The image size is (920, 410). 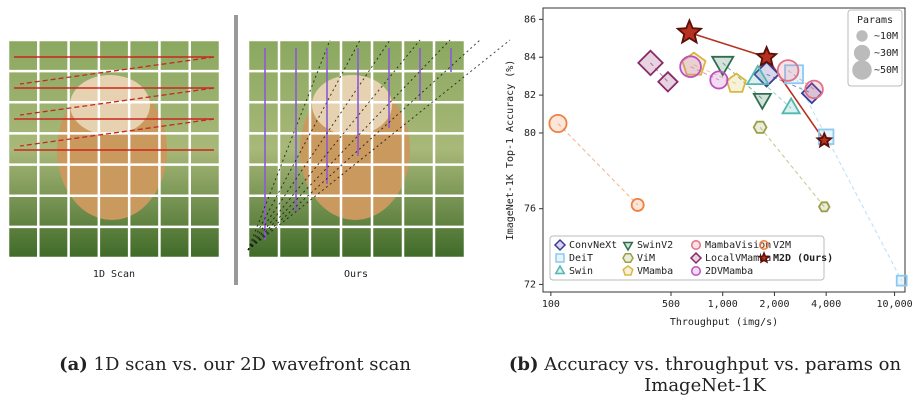 What do you see at coordinates (530, 95) in the screenshot?
I see `y-tick-label: 82` at bounding box center [530, 95].